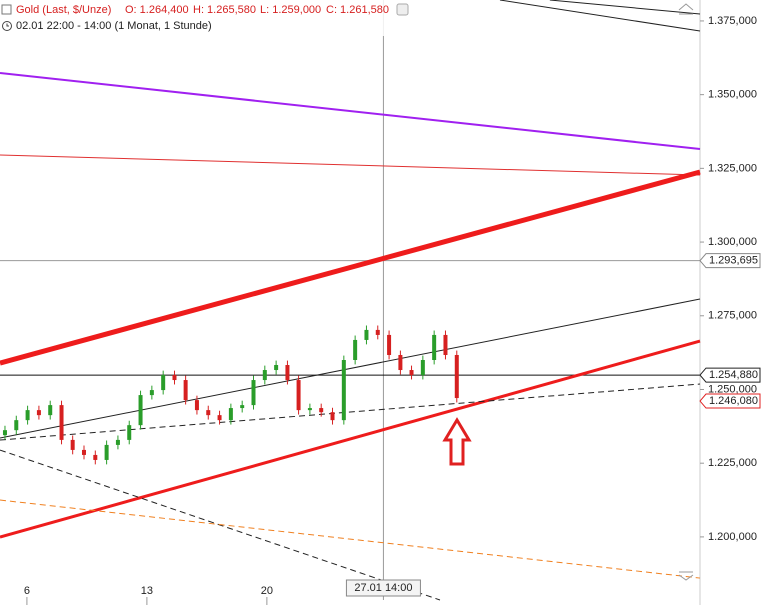 The width and height of the screenshot is (762, 605). I want to click on price-tag-label: 1.254,880, so click(733, 375).